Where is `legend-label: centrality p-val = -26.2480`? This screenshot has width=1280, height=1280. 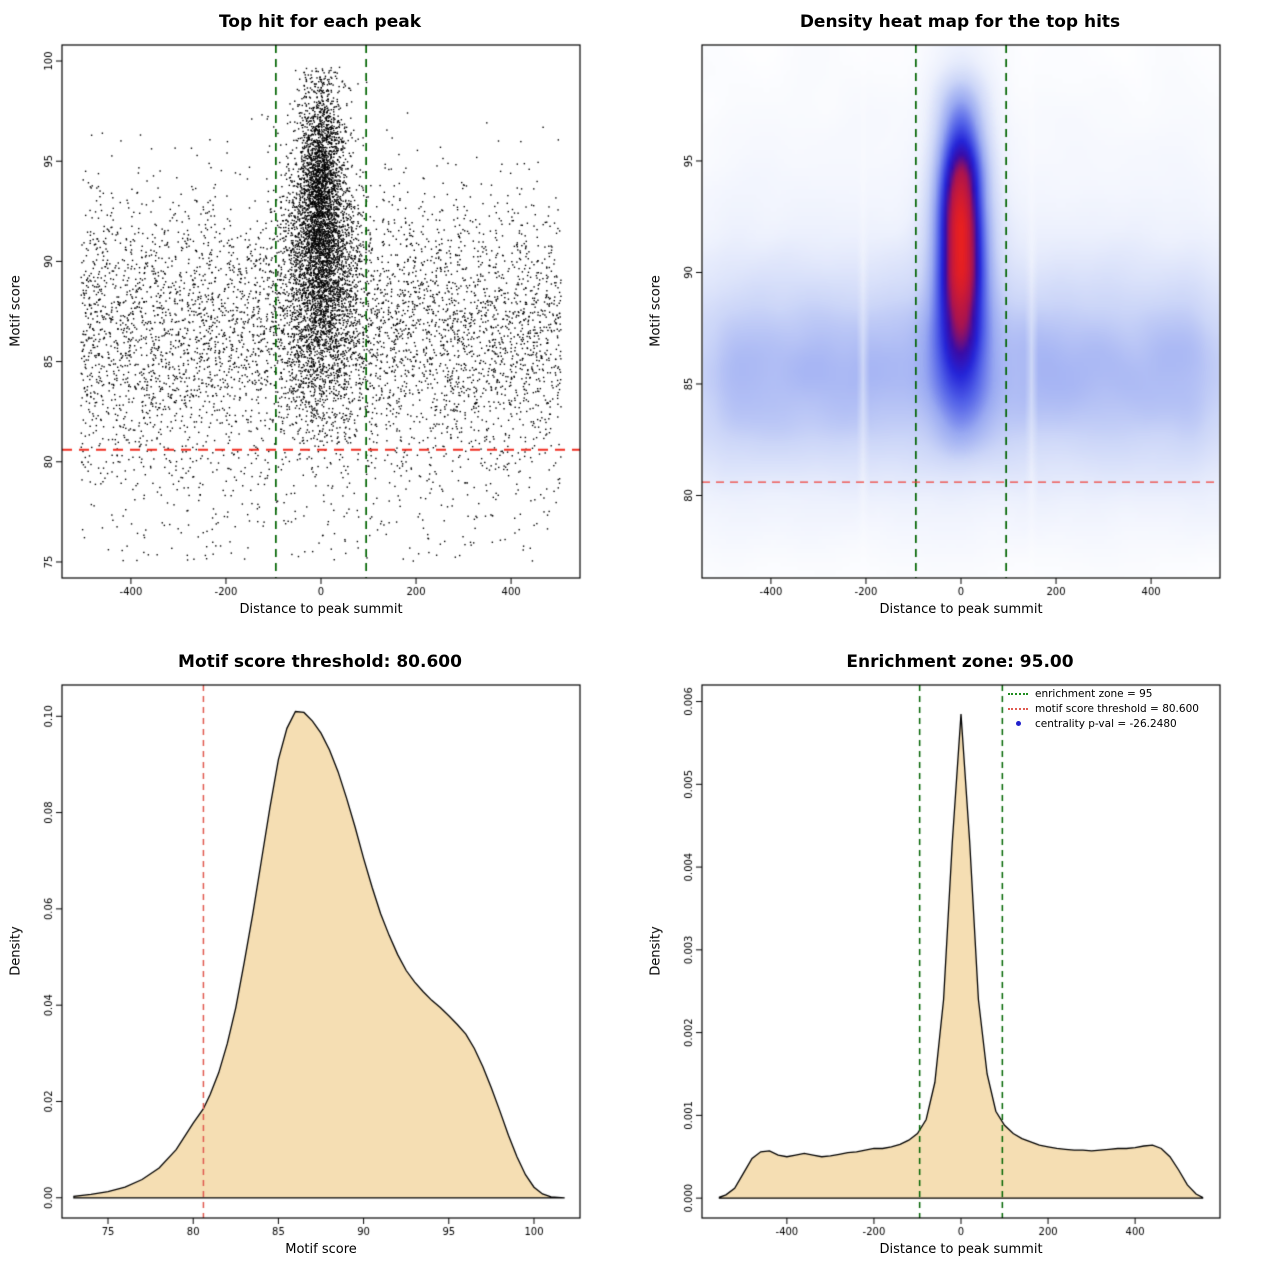
legend-label: centrality p-val = -26.2480 is located at coordinates (1106, 723).